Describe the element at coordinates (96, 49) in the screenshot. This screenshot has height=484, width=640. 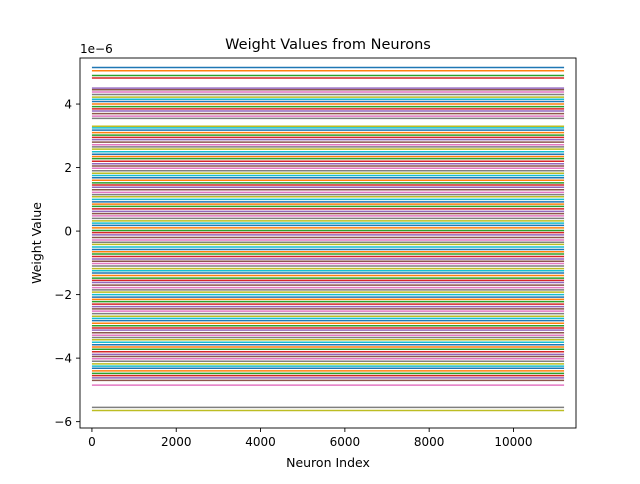
I see `y-offset-label: 1e−6` at that location.